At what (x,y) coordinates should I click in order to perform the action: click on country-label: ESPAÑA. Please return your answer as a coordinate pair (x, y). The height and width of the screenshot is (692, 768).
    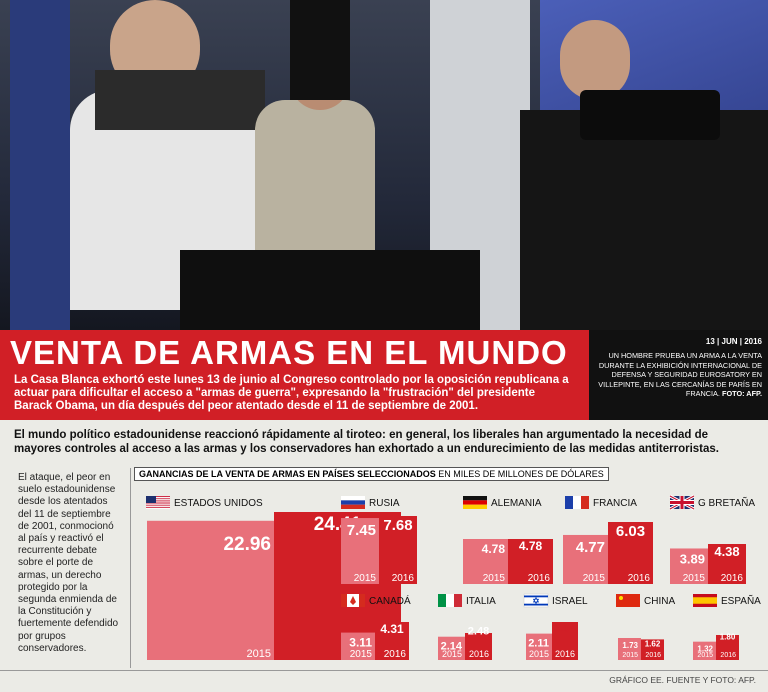
    Looking at the image, I should click on (741, 600).